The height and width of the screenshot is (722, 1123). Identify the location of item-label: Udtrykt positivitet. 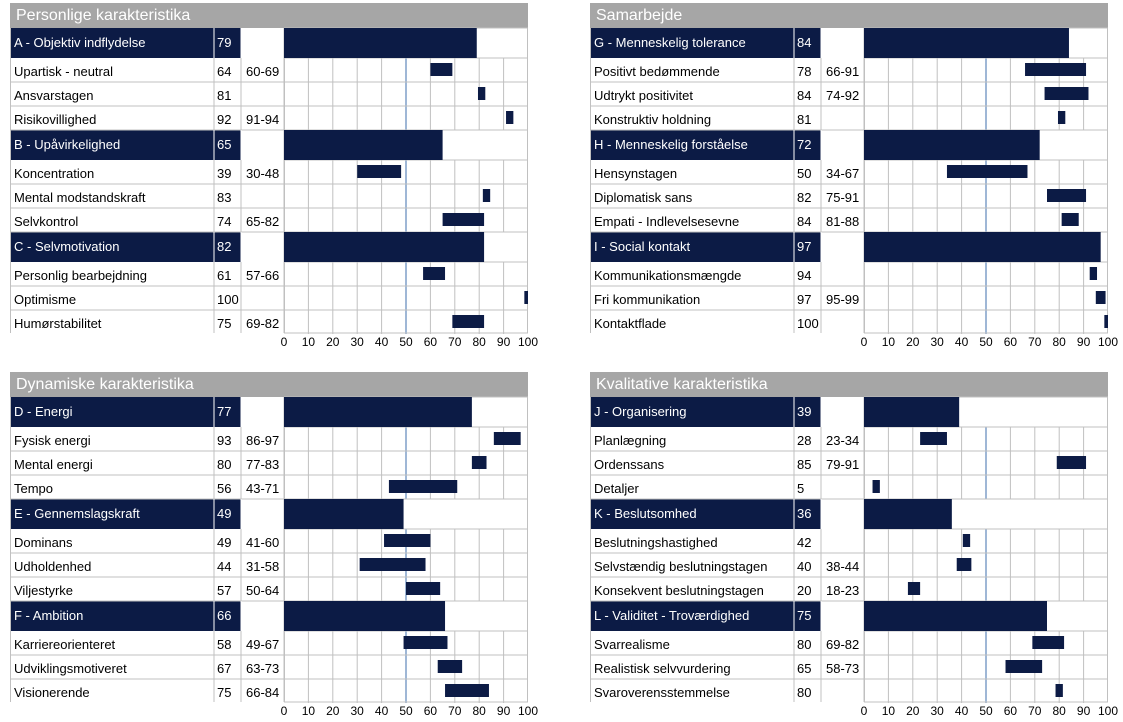
(692, 94).